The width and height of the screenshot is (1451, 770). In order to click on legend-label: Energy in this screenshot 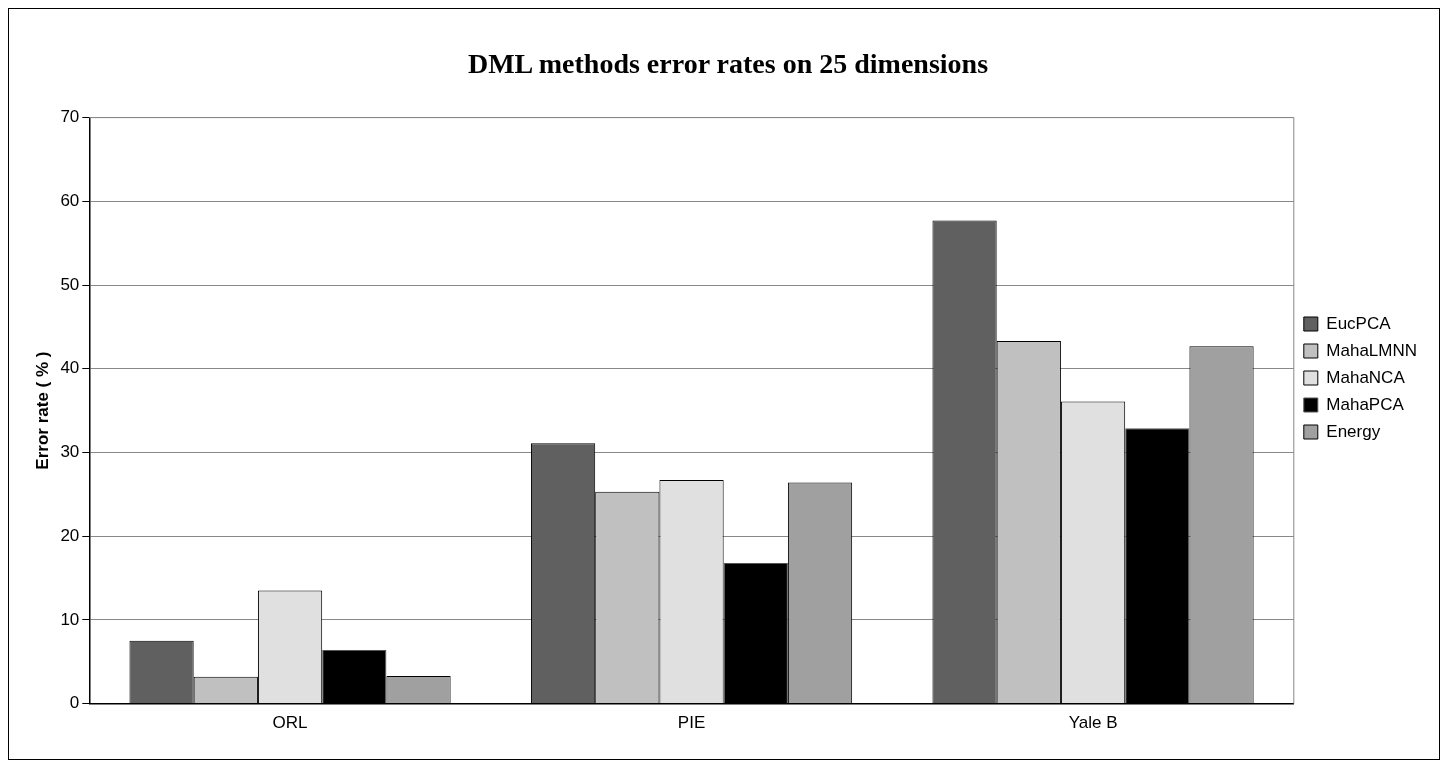, I will do `click(1353, 431)`.